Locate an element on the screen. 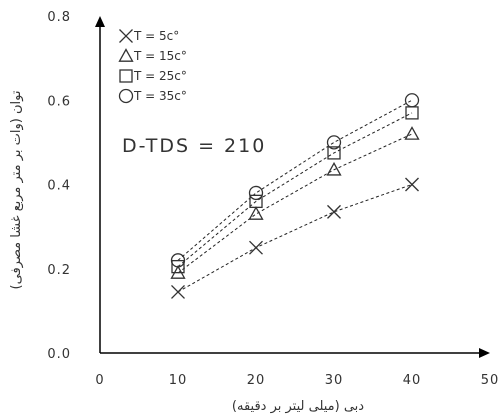 The height and width of the screenshot is (416, 503). x-axis-label: دبی (میلی لیتر بر دقیقه) is located at coordinates (298, 406).